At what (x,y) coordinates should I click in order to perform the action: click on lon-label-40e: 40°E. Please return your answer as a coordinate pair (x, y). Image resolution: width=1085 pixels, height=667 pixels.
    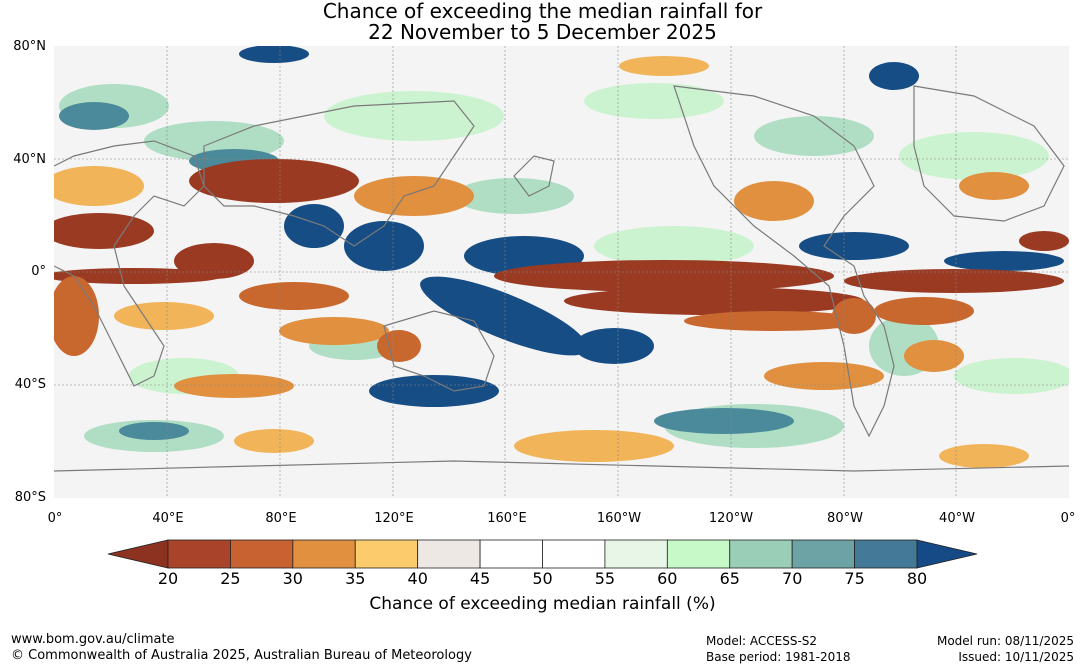
    Looking at the image, I should click on (168, 518).